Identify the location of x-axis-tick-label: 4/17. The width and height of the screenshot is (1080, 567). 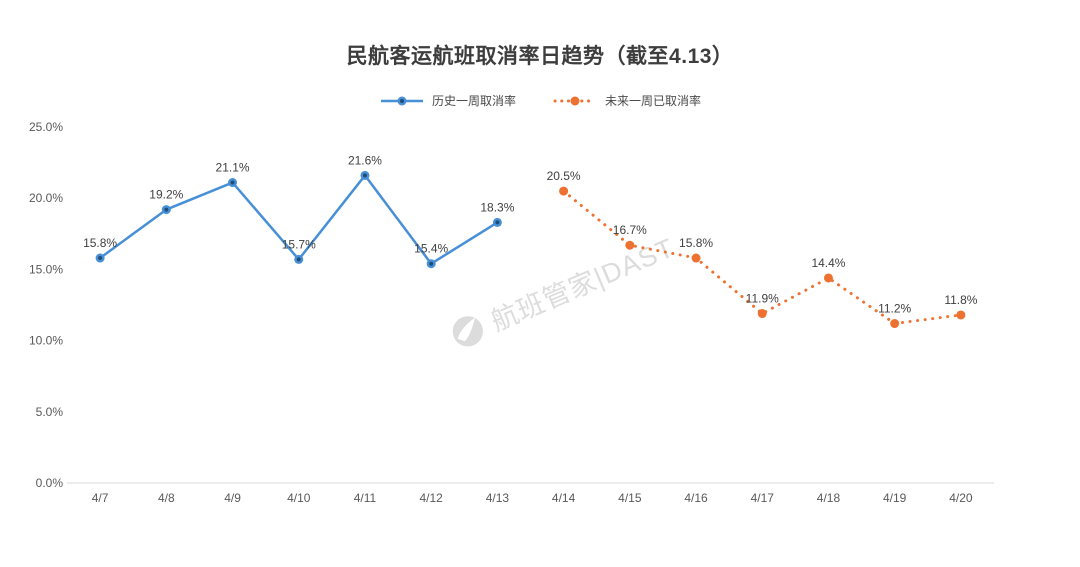
(763, 498).